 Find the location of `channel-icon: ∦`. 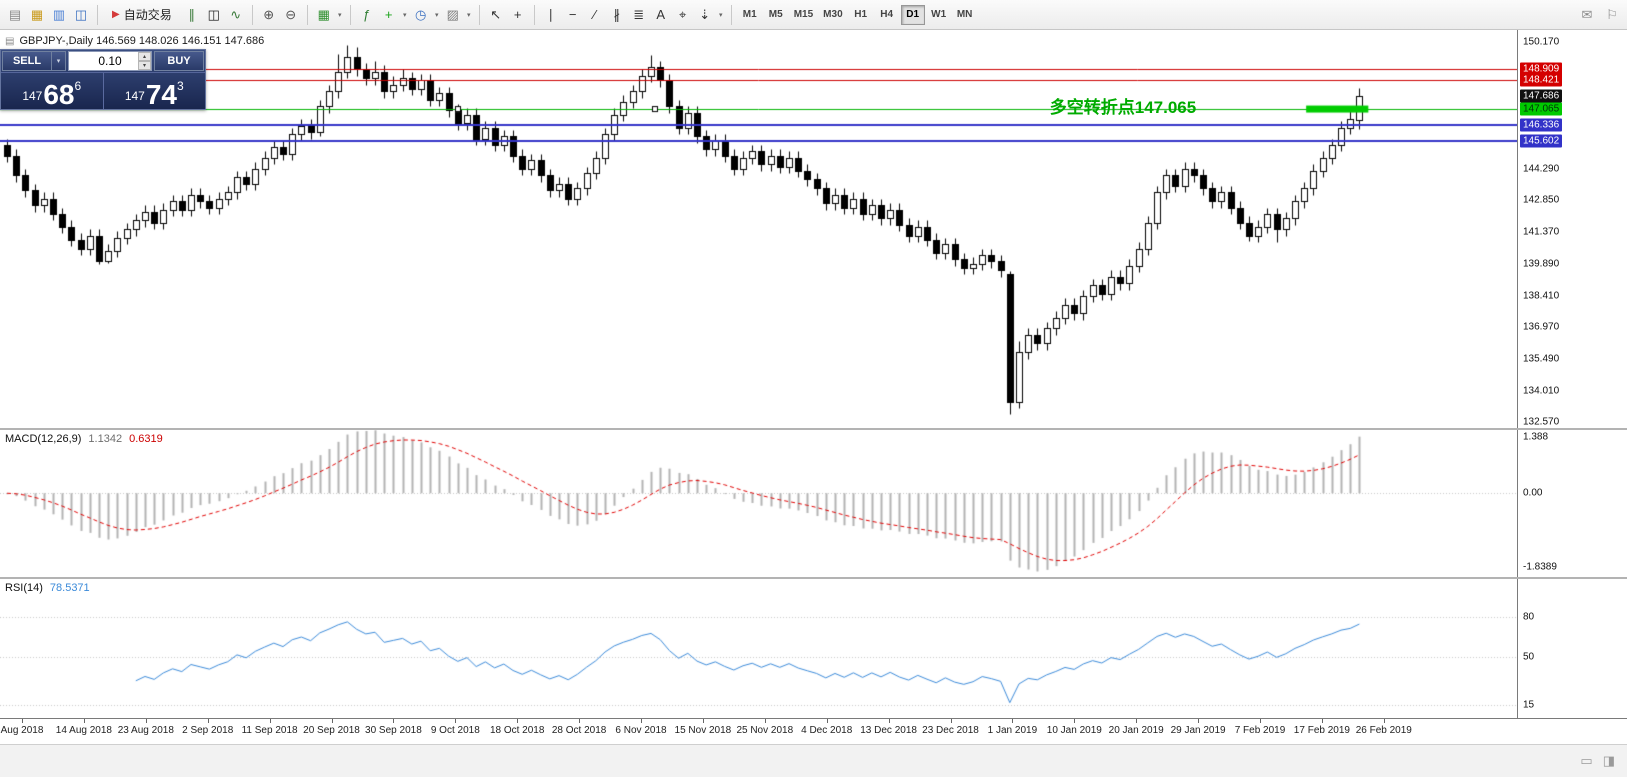

channel-icon: ∦ is located at coordinates (616, 14).